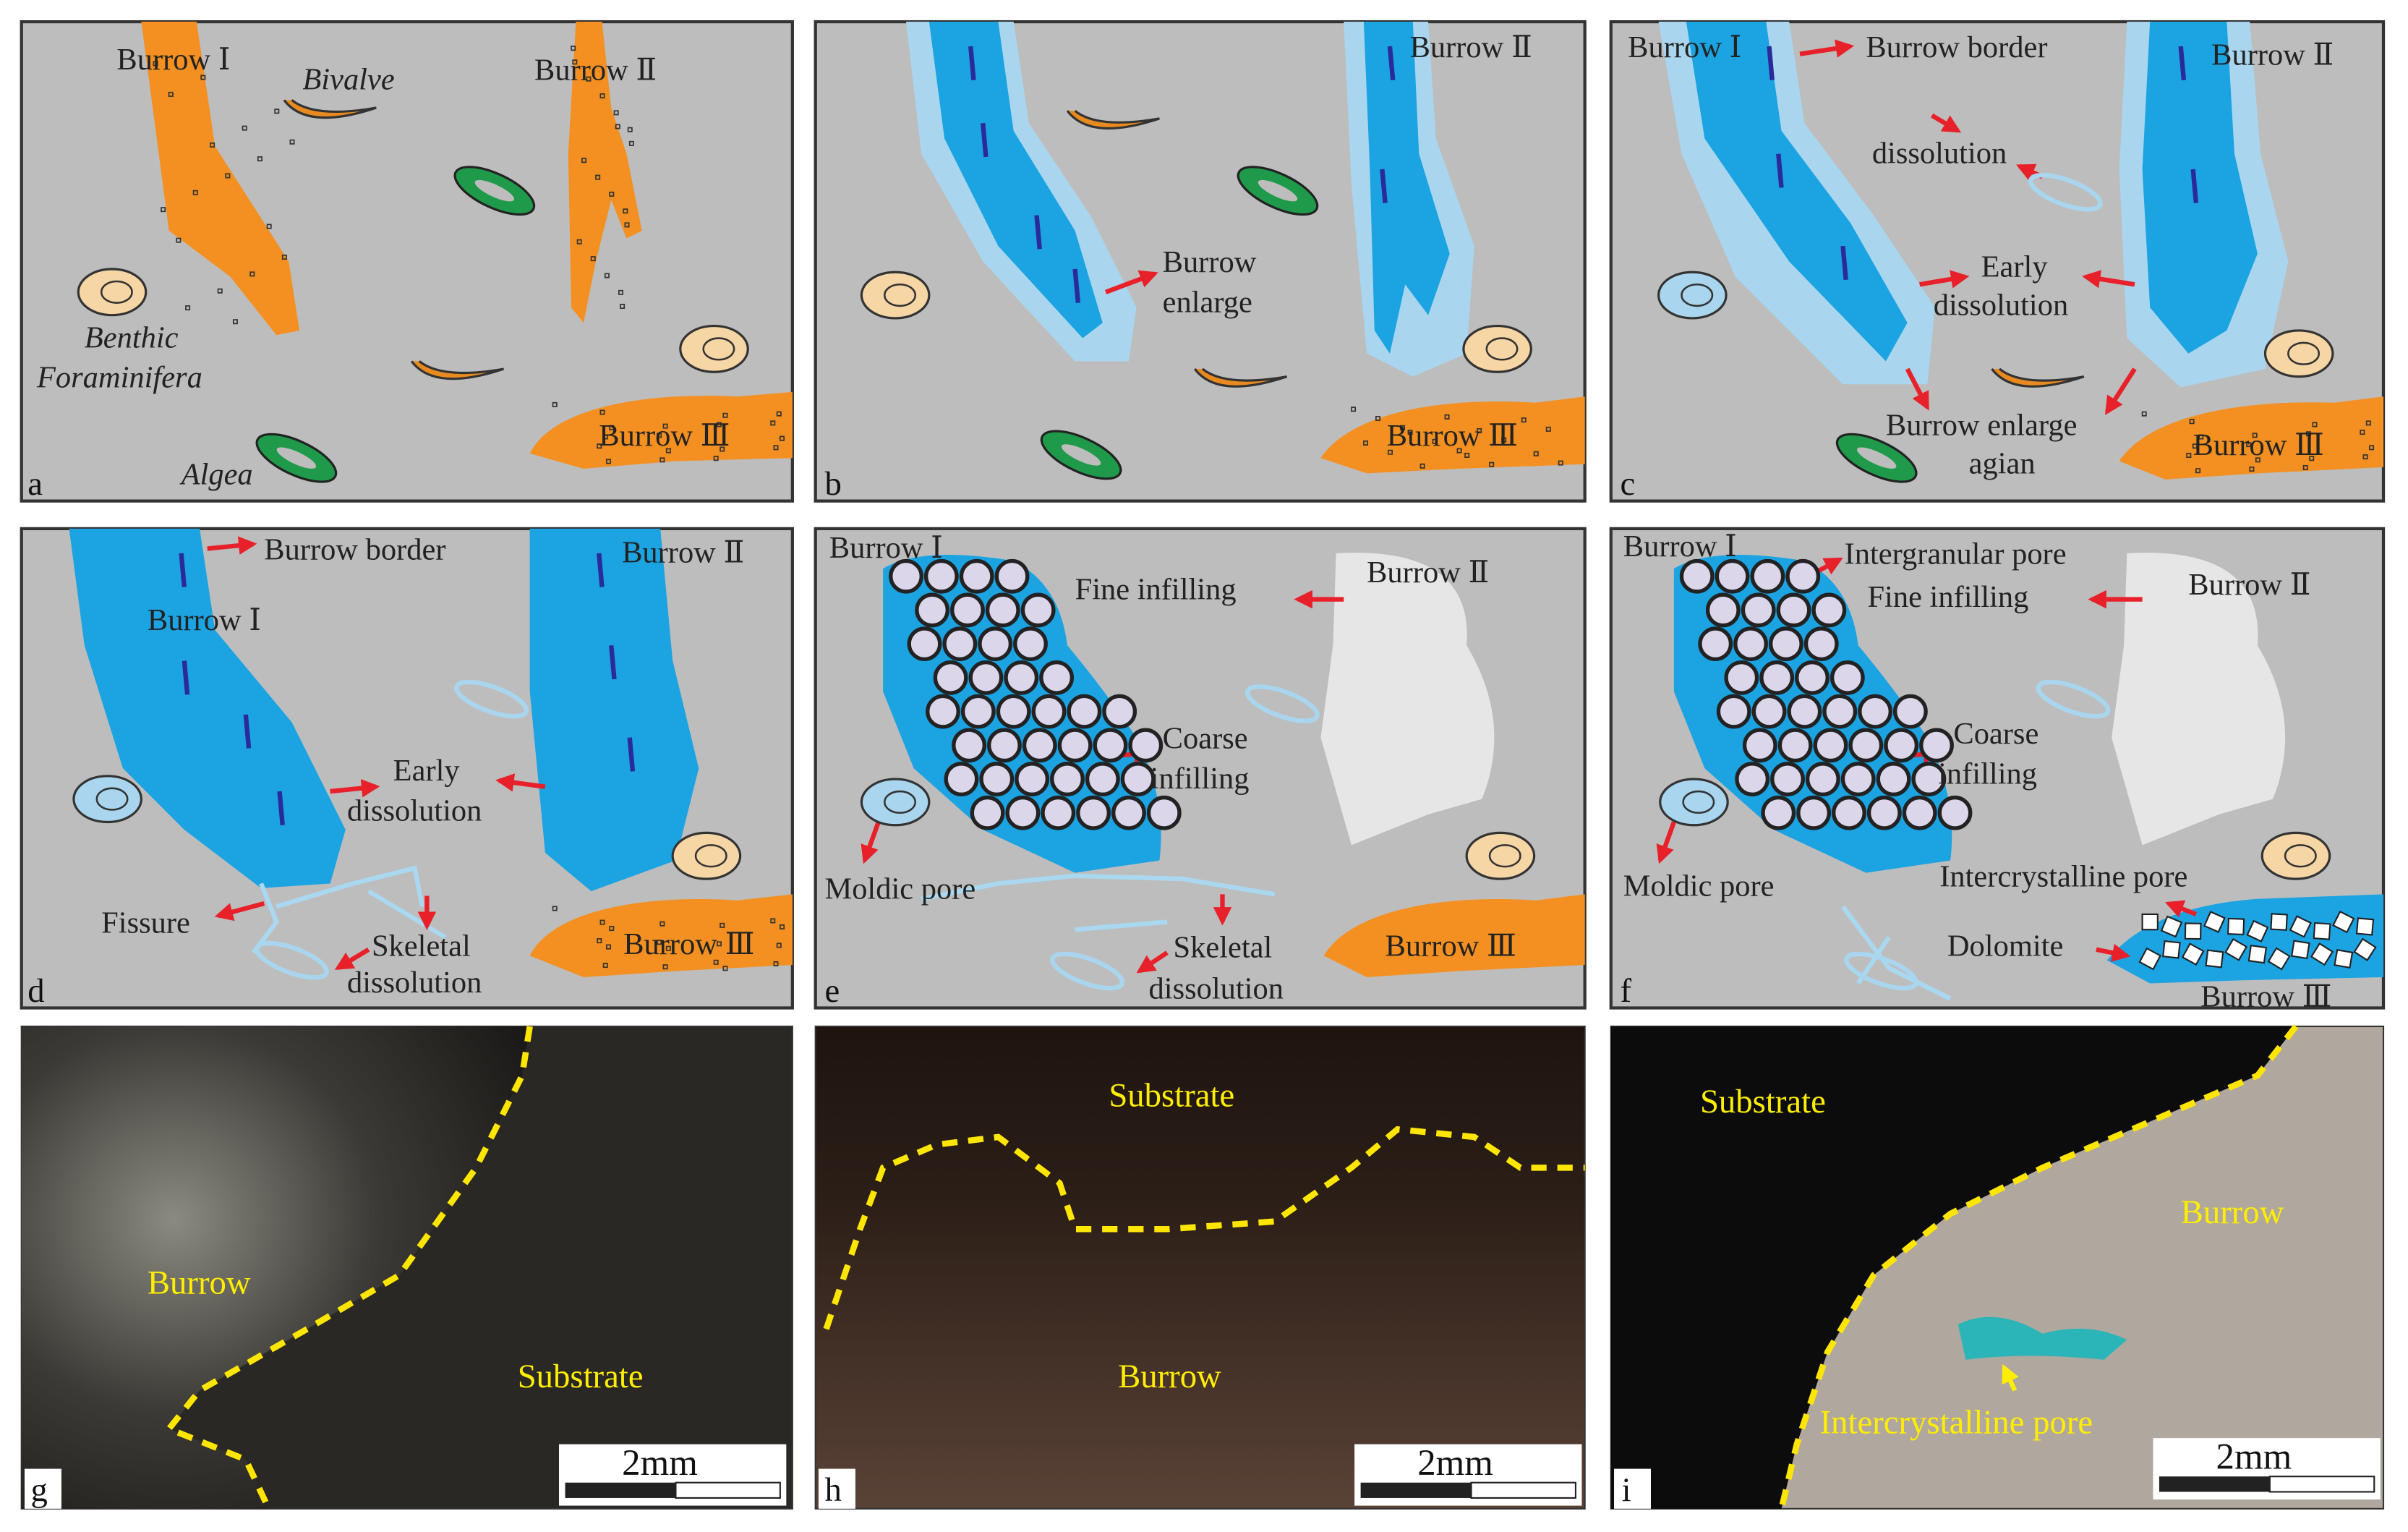  I want to click on boundary-line, so click(2038, 1267).